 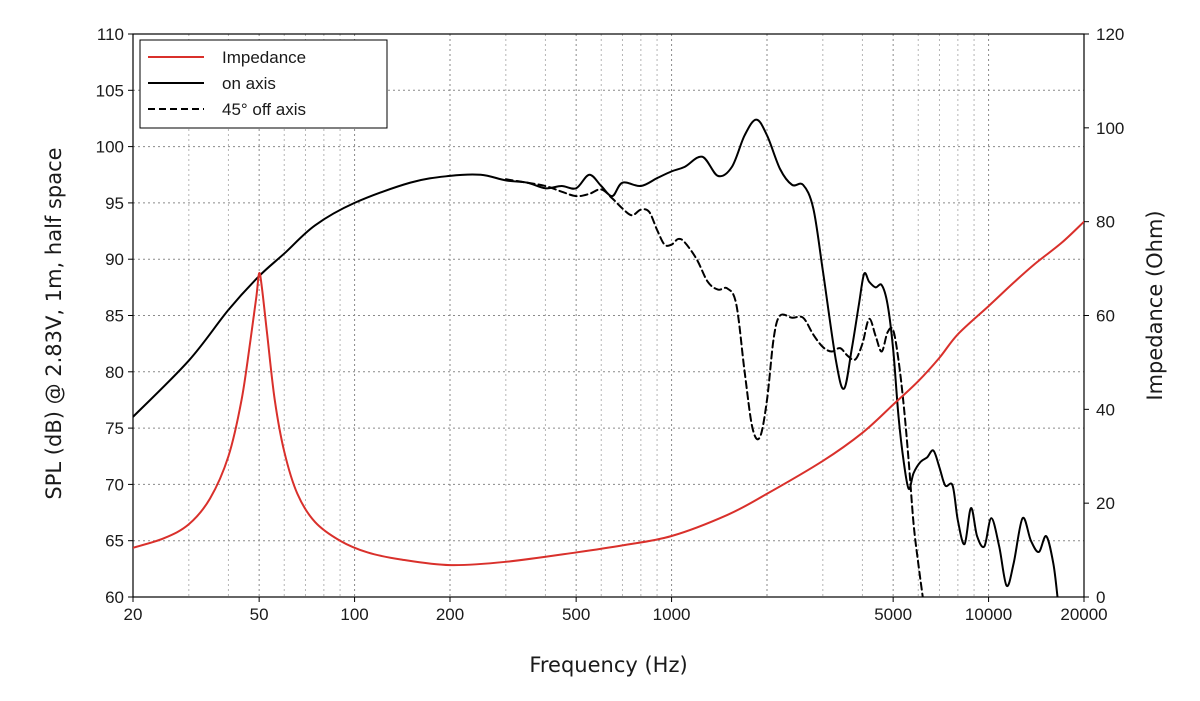 I want to click on x-tick-label: 500, so click(x=576, y=614).